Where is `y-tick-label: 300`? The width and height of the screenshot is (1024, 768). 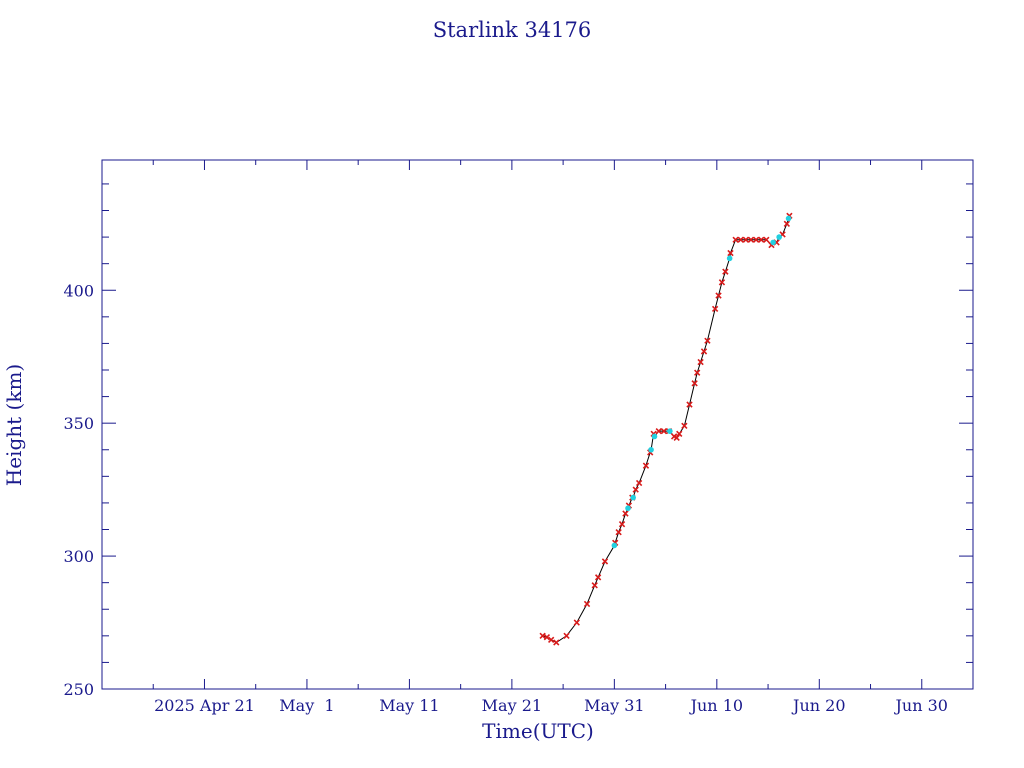 y-tick-label: 300 is located at coordinates (78, 556).